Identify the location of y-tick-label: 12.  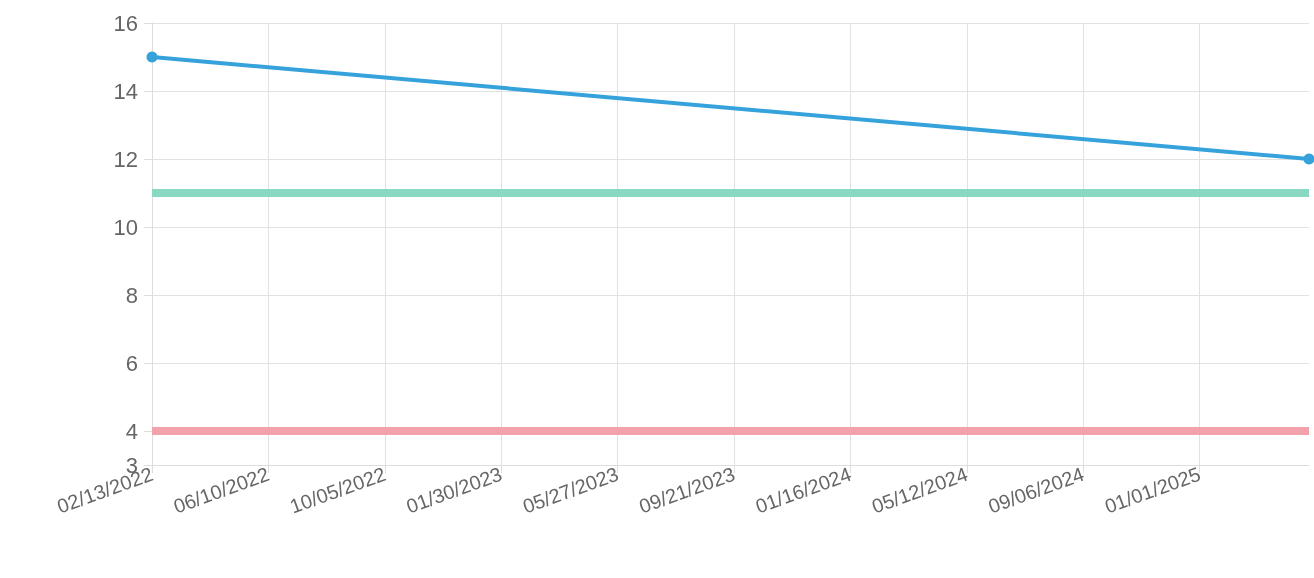
(125, 159).